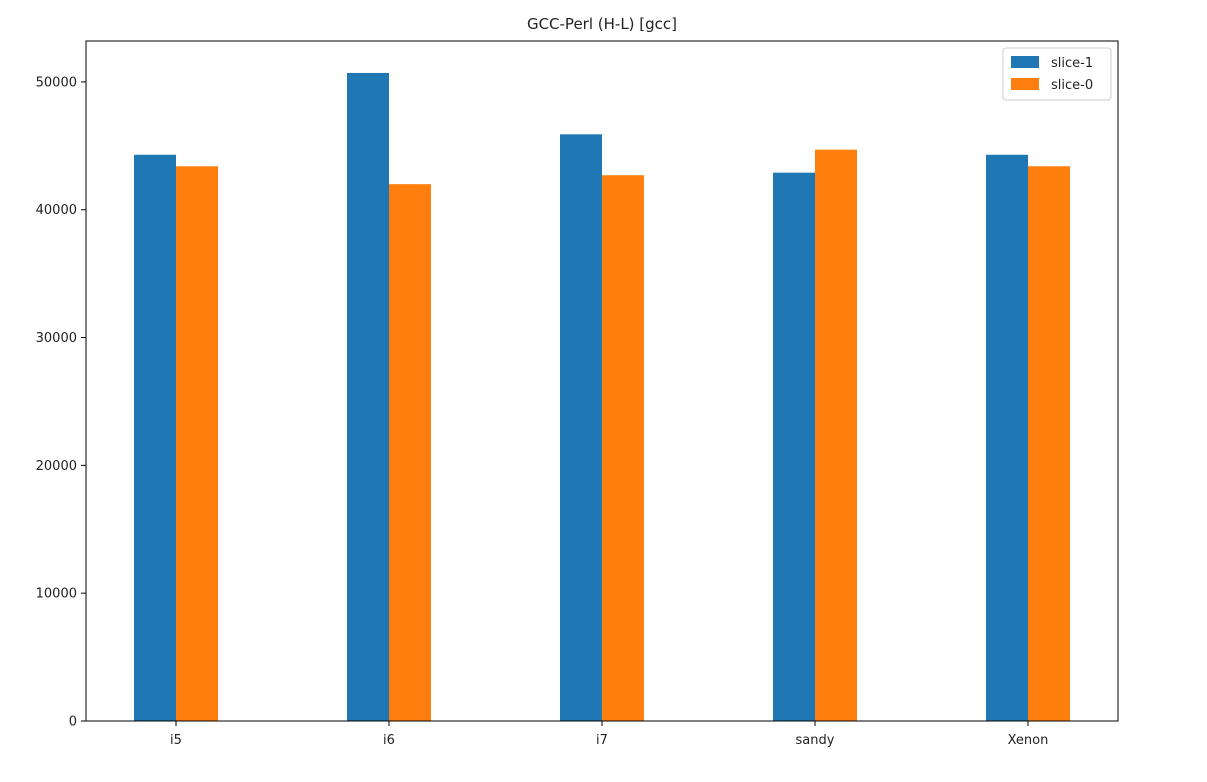  What do you see at coordinates (602, 24) in the screenshot?
I see `chart-title: GCC-Perl (H-L) [gcc]` at bounding box center [602, 24].